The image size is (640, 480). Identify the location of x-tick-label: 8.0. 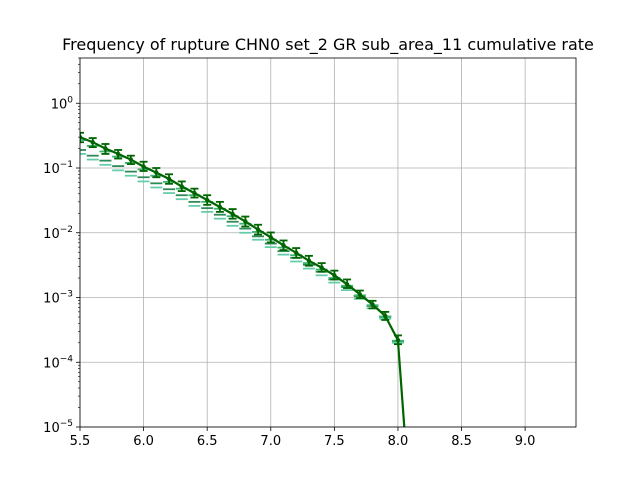
(398, 441).